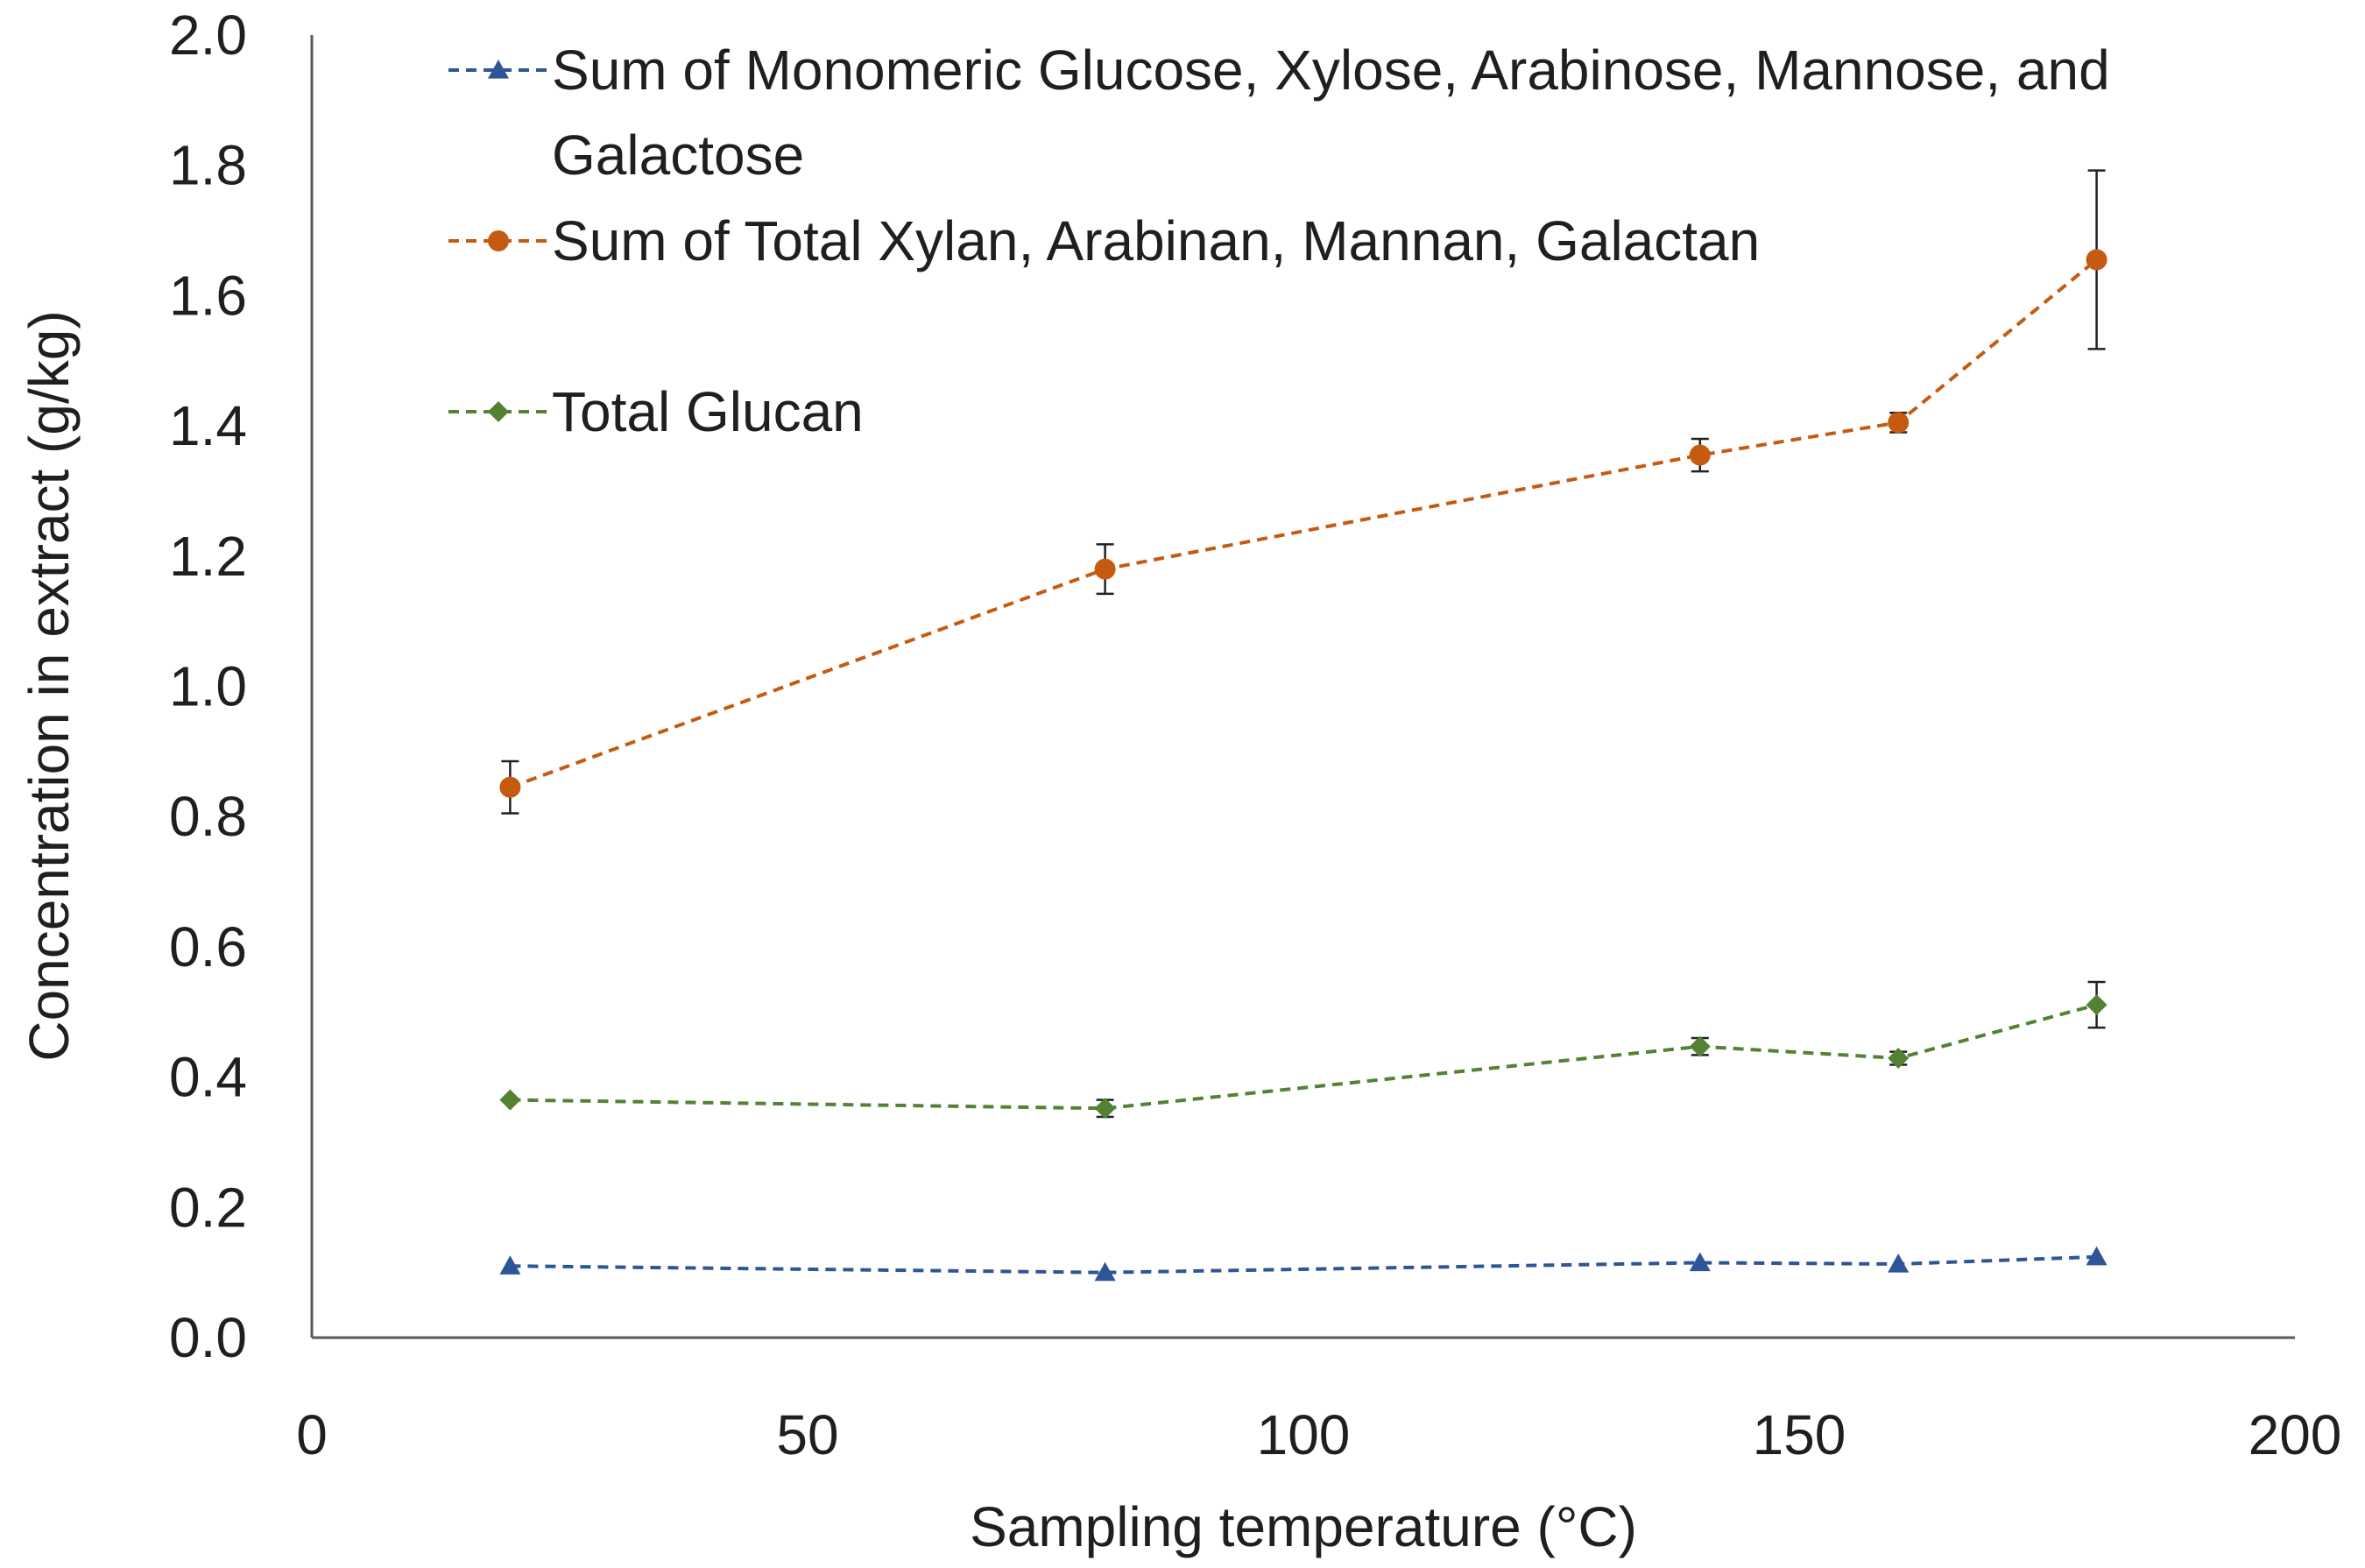  I want to click on y-axis-title: Concentration in extract (g/kg), so click(49, 685).